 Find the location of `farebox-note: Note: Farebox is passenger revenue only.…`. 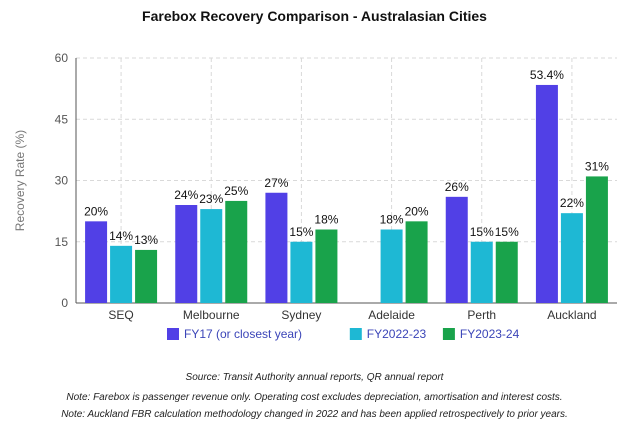

farebox-note: Note: Farebox is passenger revenue only.… is located at coordinates (314, 397).